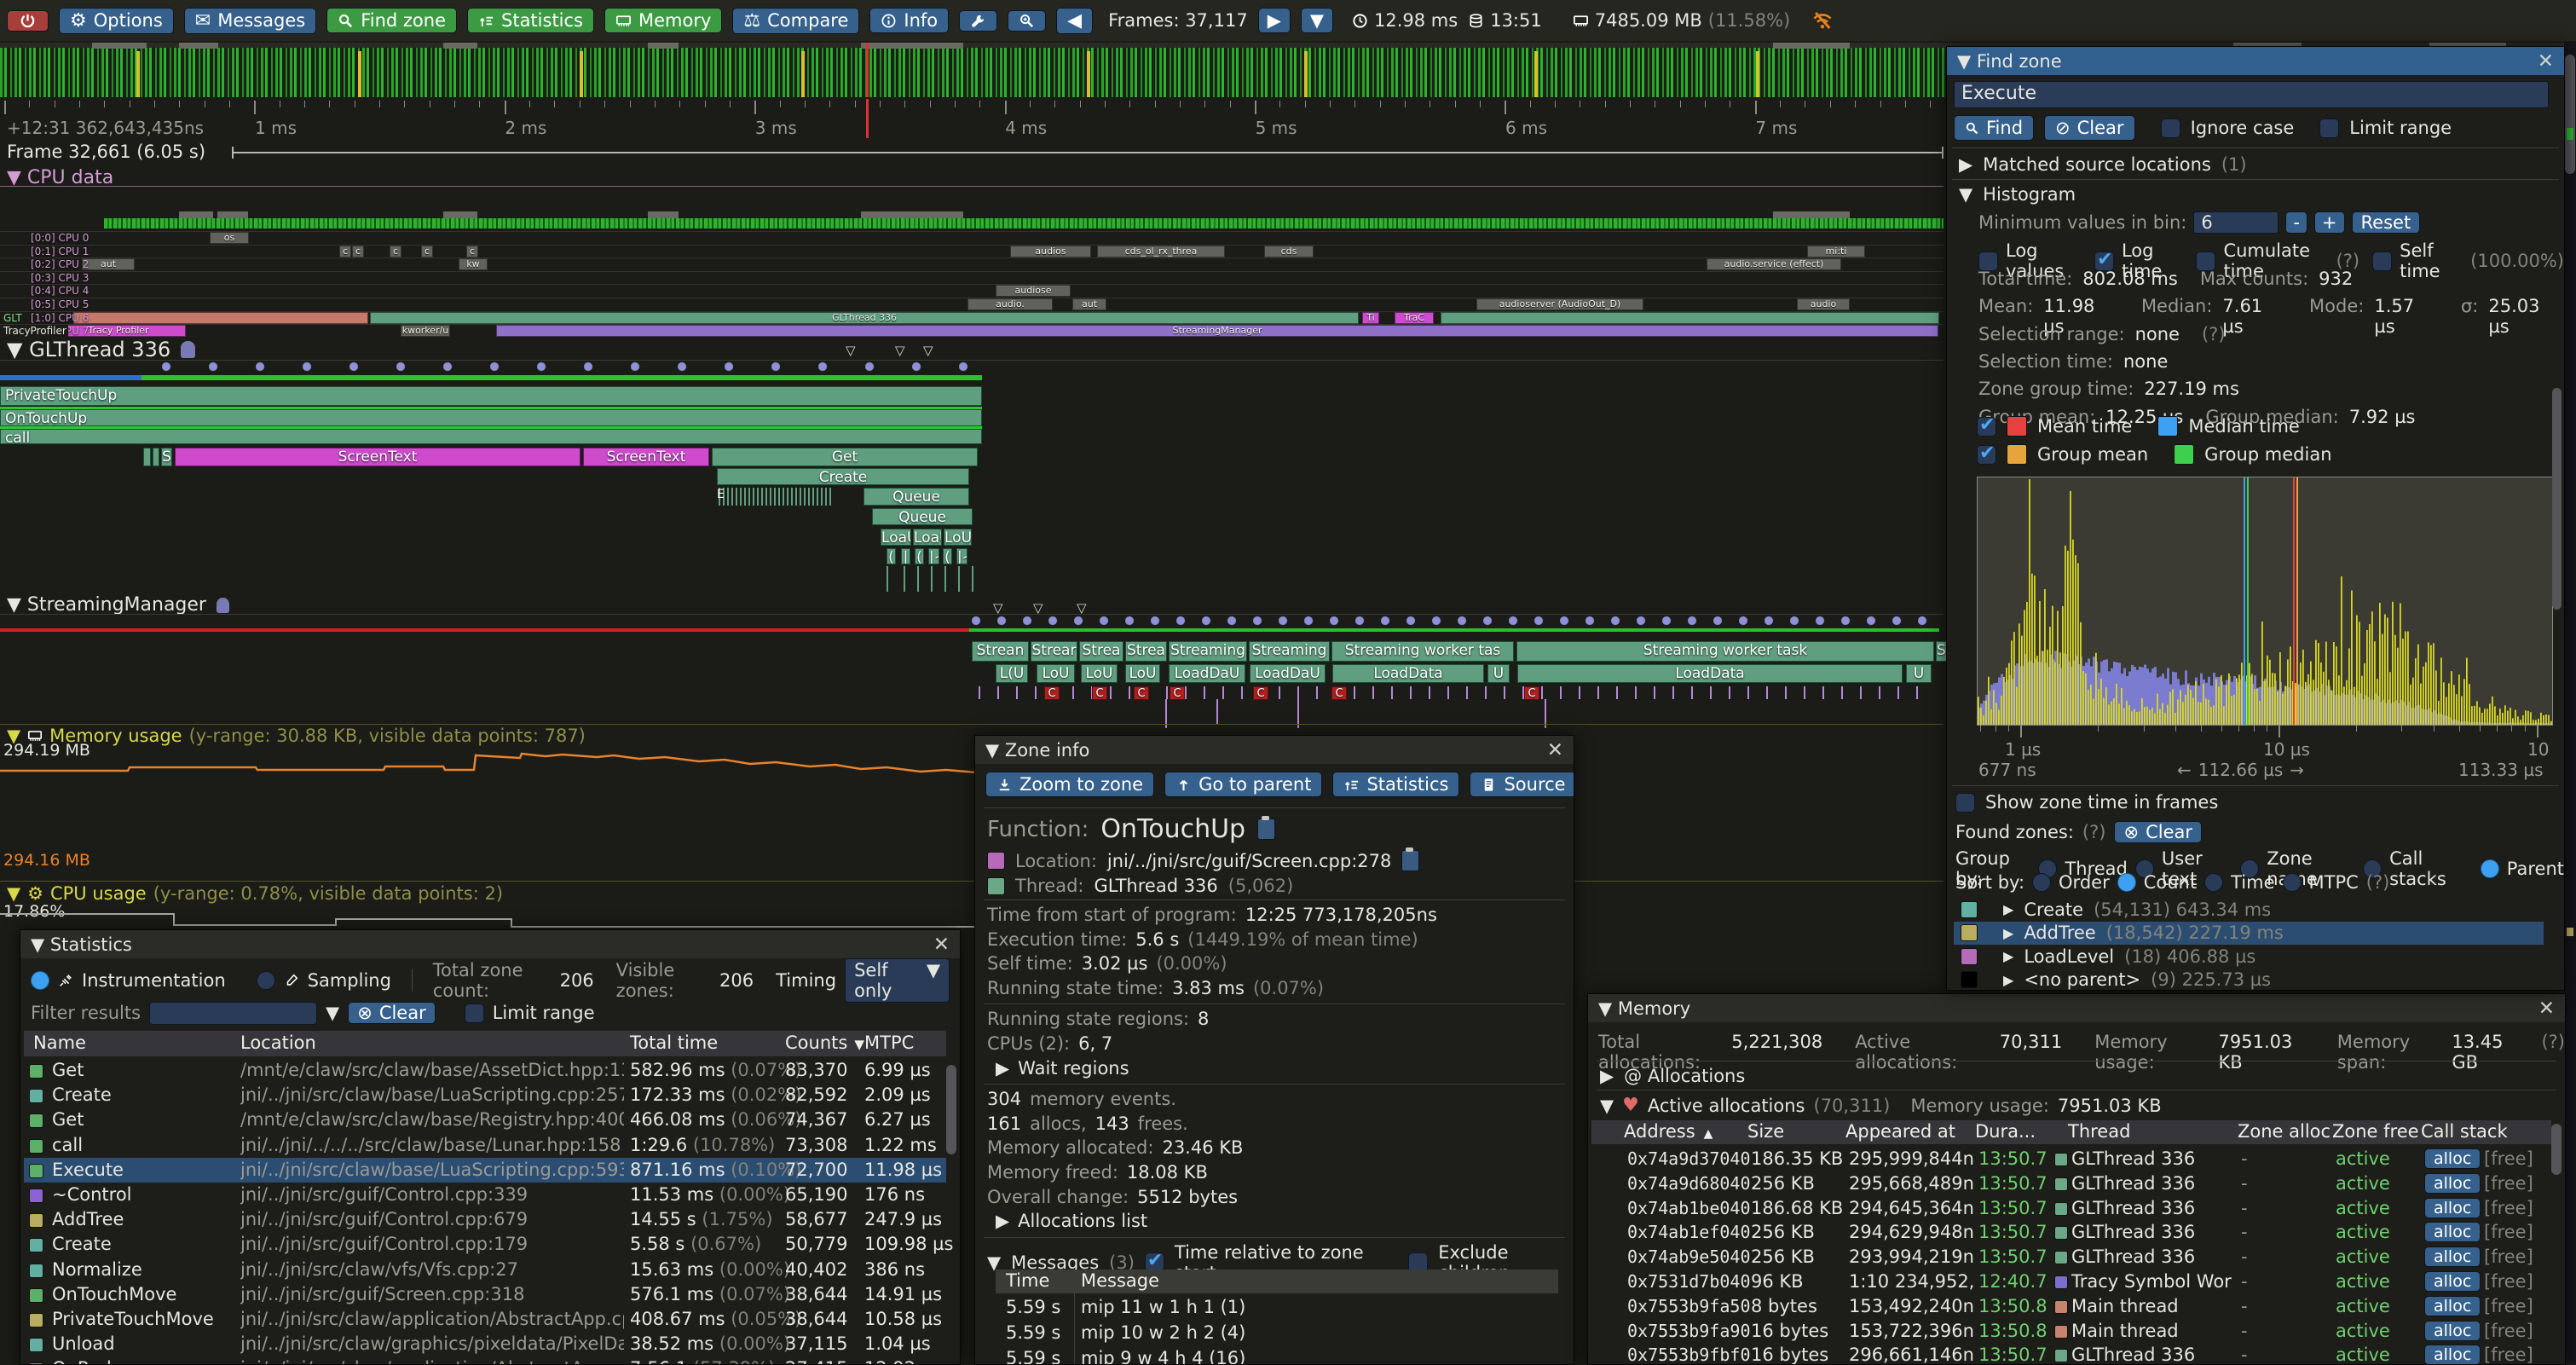 This screenshot has height=1365, width=2576. What do you see at coordinates (1075, 20) in the screenshot?
I see `back-button: ◀` at bounding box center [1075, 20].